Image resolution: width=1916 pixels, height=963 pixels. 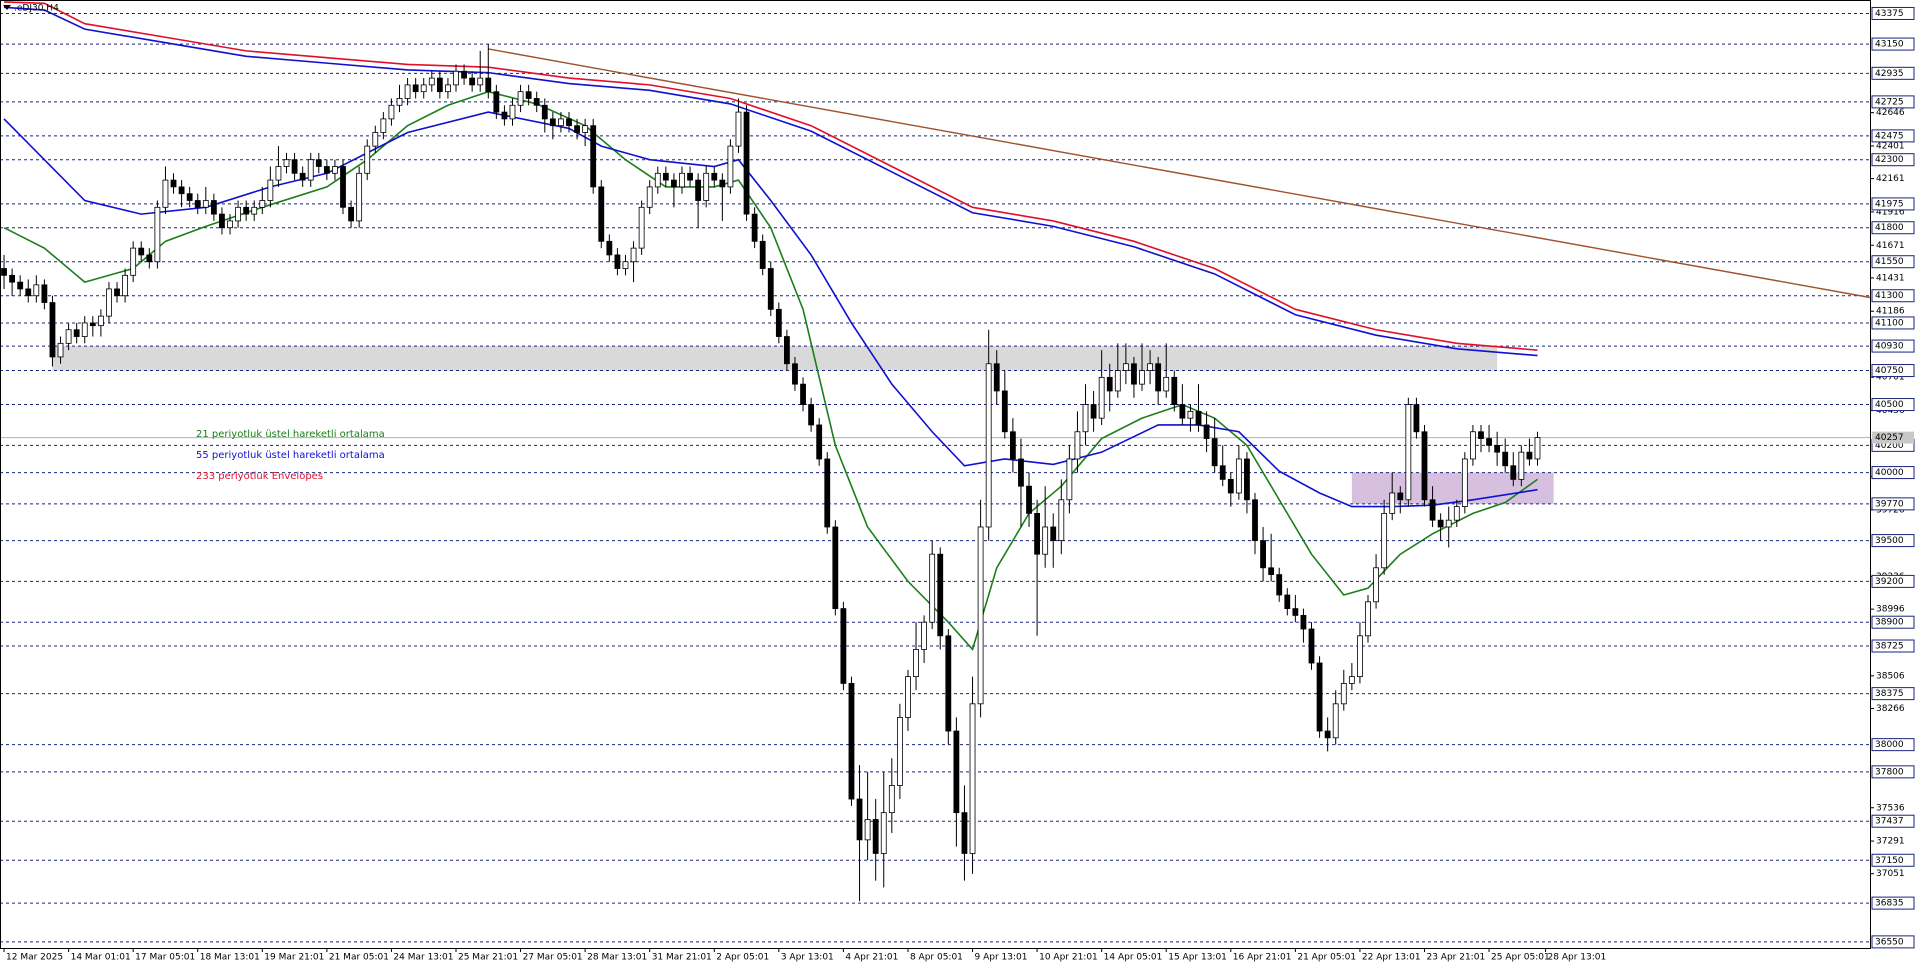 What do you see at coordinates (1455, 958) in the screenshot?
I see `x-tick-label: 23 Apr 21:01` at bounding box center [1455, 958].